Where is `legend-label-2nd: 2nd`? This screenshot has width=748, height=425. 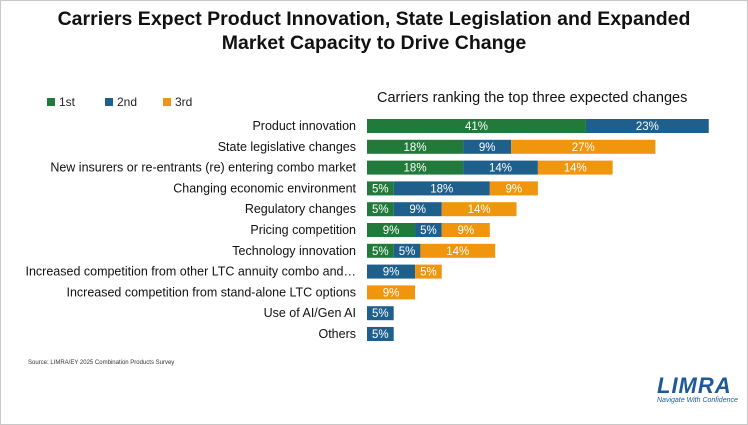
legend-label-2nd: 2nd is located at coordinates (127, 102).